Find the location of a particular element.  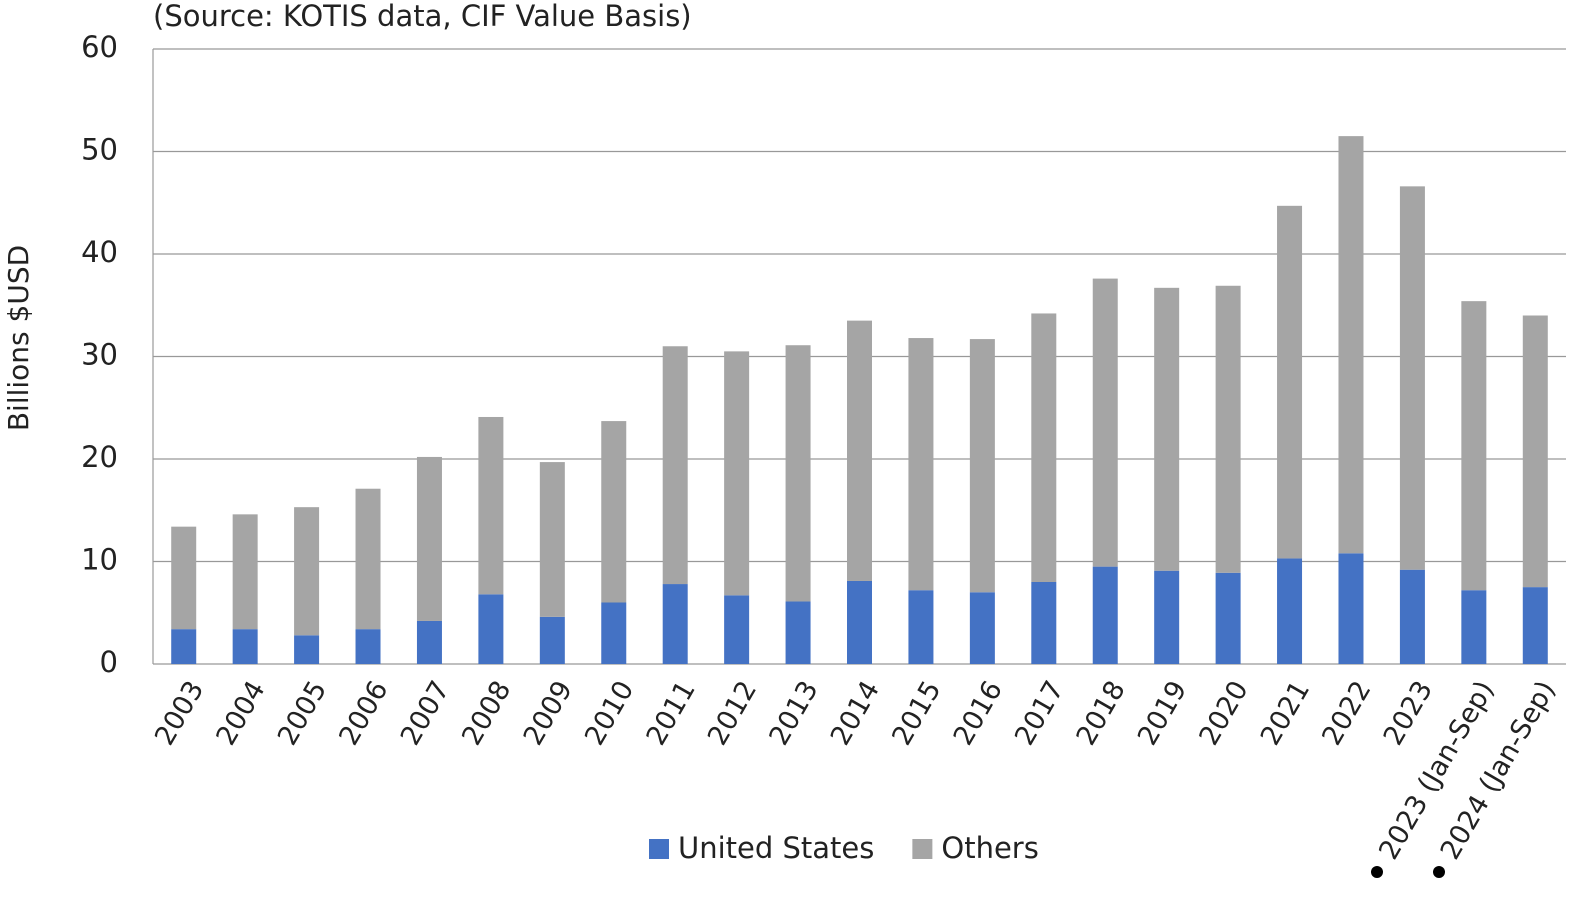

x-tick-label: 2007 is located at coordinates (425, 713).